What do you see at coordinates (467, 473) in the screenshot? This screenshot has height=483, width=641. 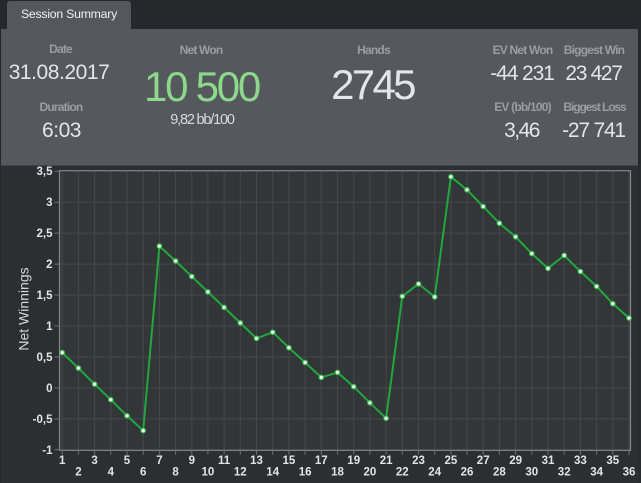 I see `svg-text: 26` at bounding box center [467, 473].